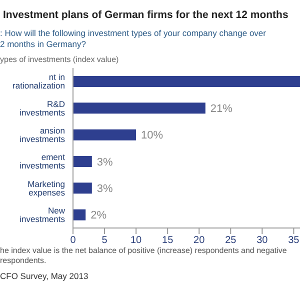  I want to click on text: he index value is the net balance of positive (increase) respondents and negative respondents., so click(143, 256).